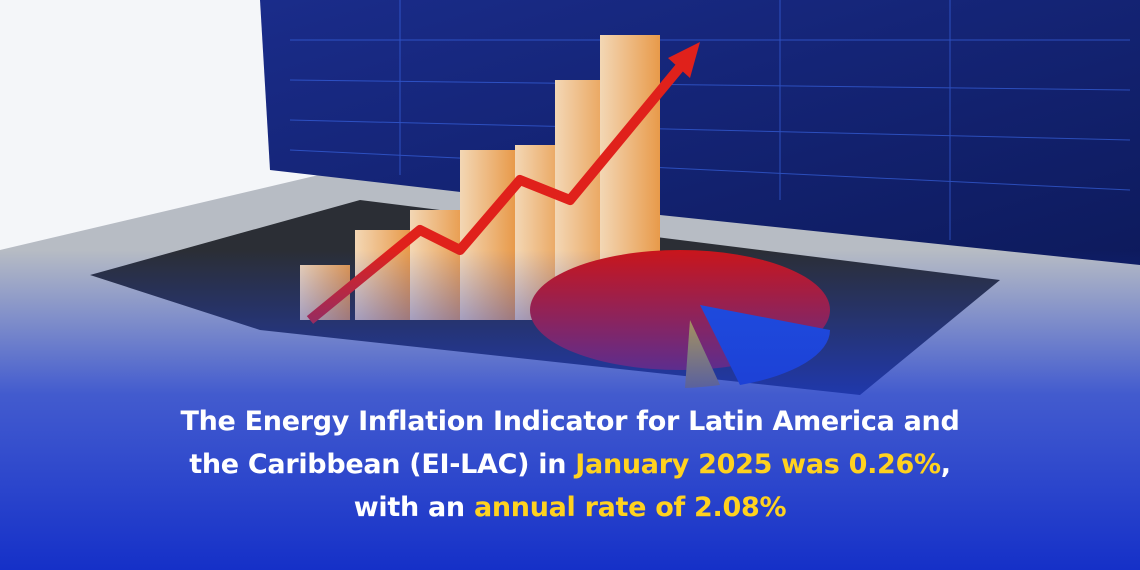  Describe the element at coordinates (684, 60) in the screenshot. I see `arrow-head` at that location.